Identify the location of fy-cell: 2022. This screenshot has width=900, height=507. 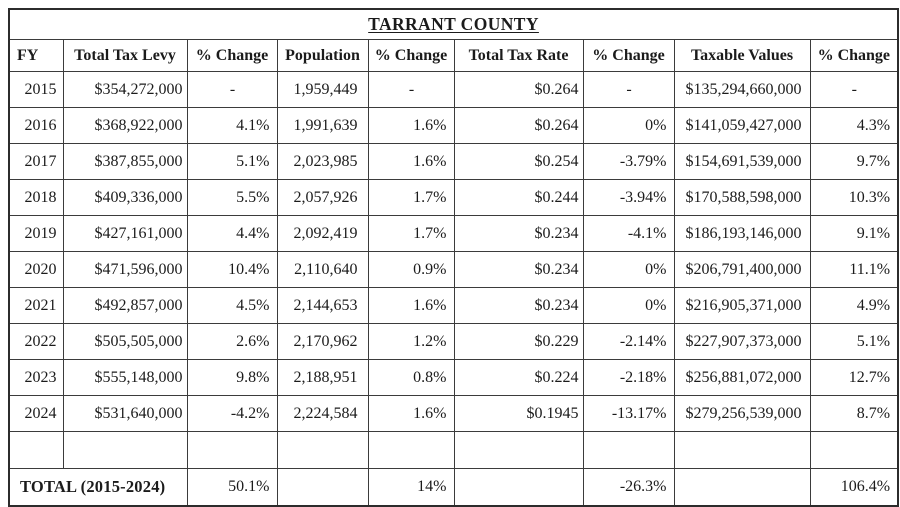
(36, 341).